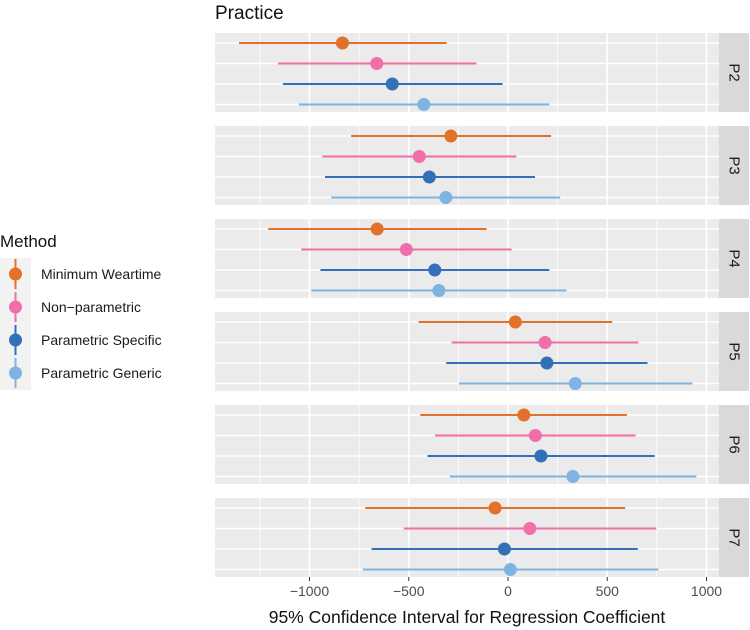  I want to click on chart-title: Practice, so click(249, 13).